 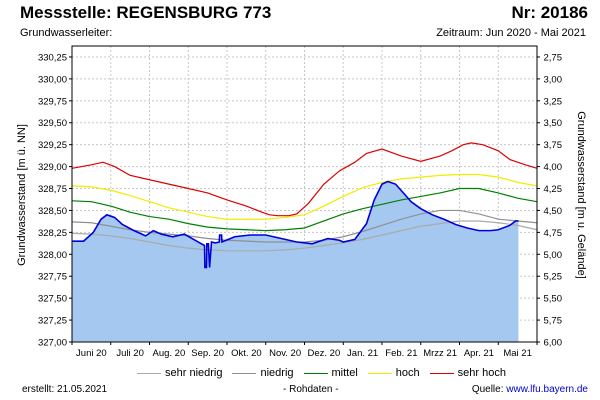 I want to click on legend-label: niedrig, so click(x=277, y=373).